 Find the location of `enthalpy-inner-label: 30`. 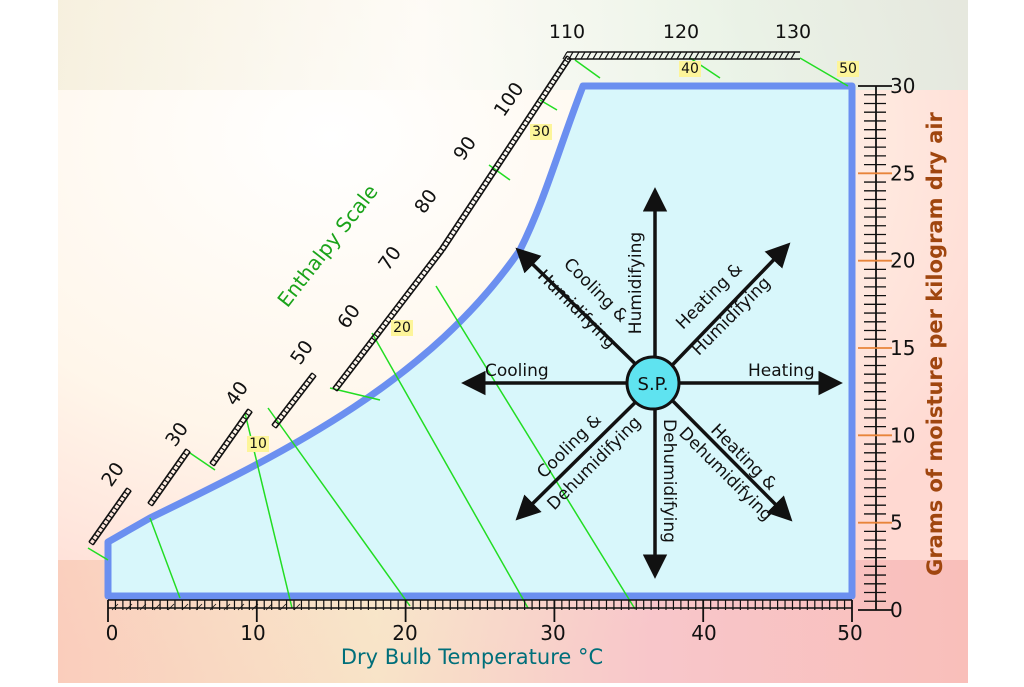

enthalpy-inner-label: 30 is located at coordinates (541, 132).